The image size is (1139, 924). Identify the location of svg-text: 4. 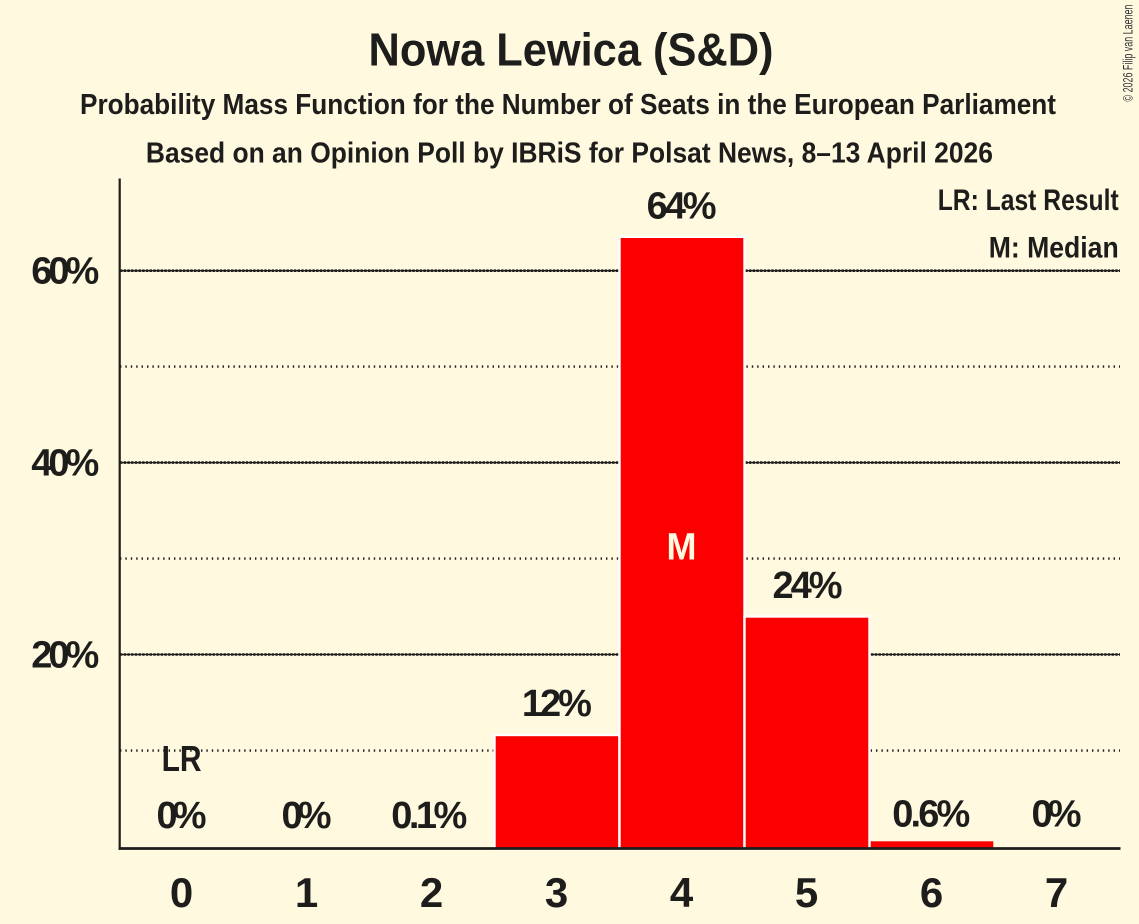
(682, 892).